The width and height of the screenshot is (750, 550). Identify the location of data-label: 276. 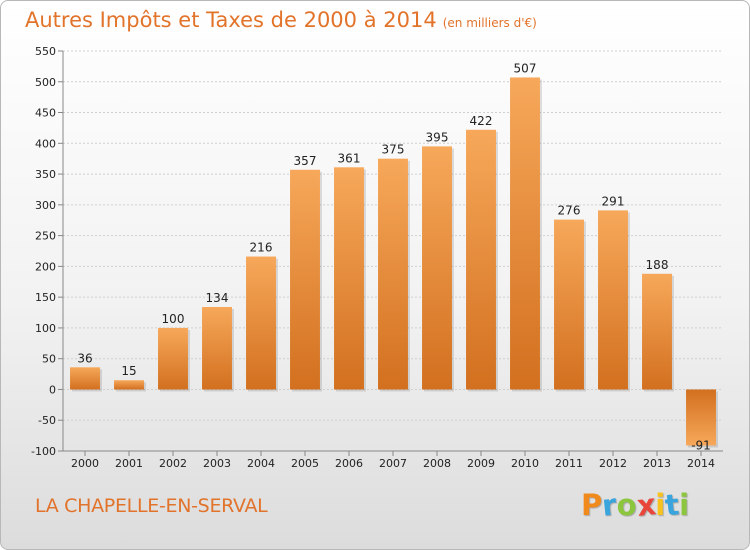
(569, 211).